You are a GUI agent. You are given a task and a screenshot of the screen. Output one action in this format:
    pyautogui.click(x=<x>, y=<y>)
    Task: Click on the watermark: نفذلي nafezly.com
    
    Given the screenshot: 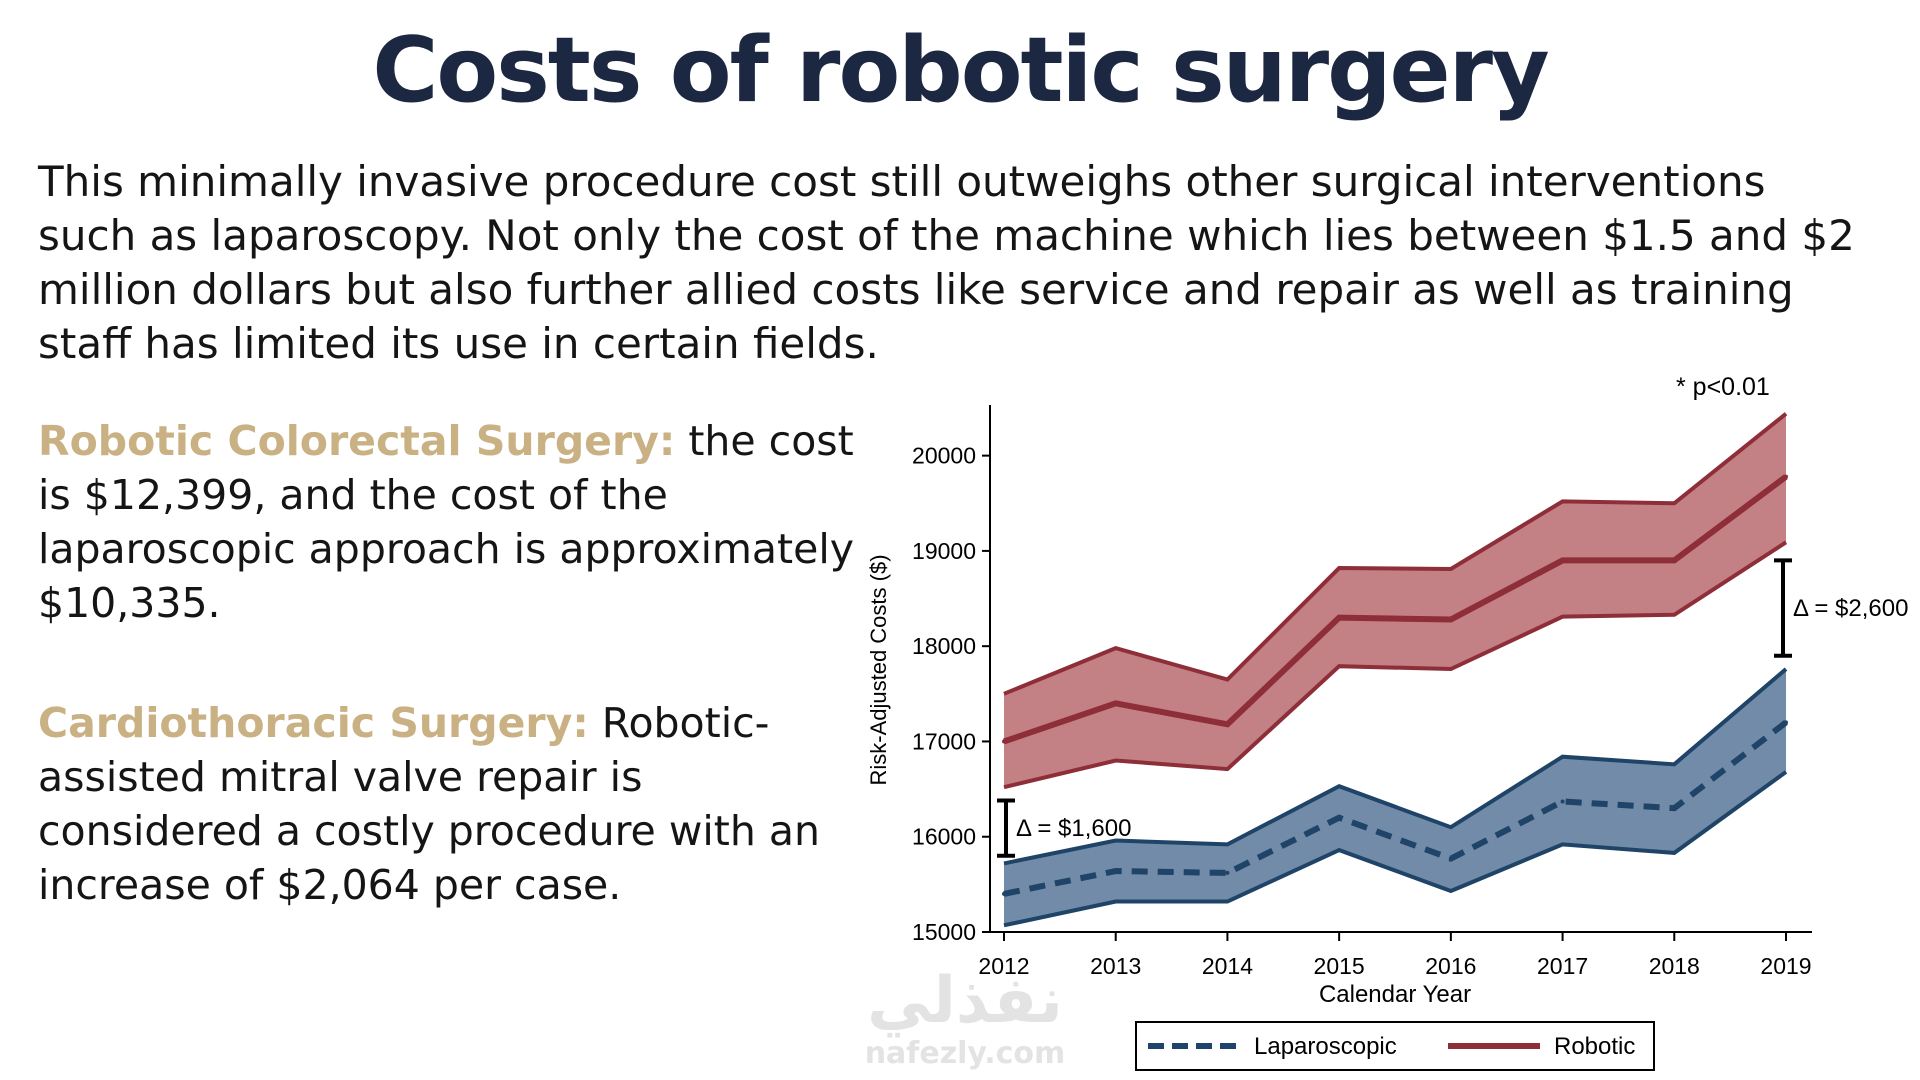 What is the action you would take?
    pyautogui.click(x=965, y=1018)
    